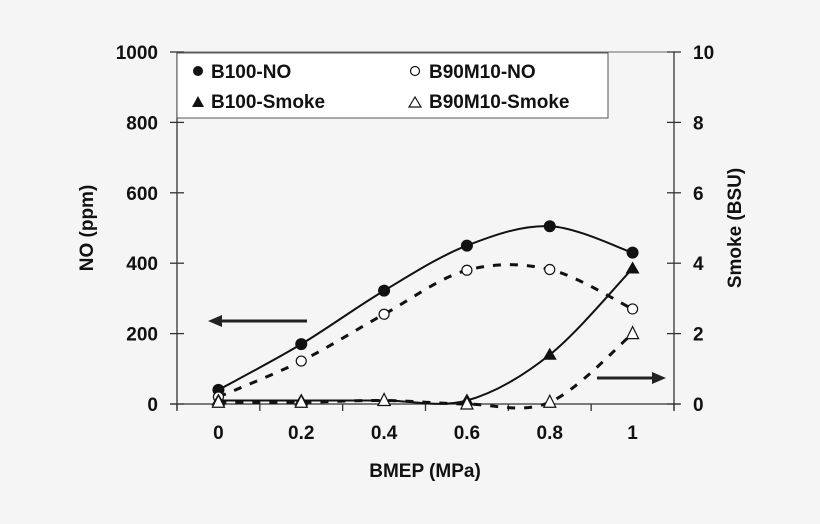  Describe the element at coordinates (142, 123) in the screenshot. I see `y-tick-label: 800` at that location.